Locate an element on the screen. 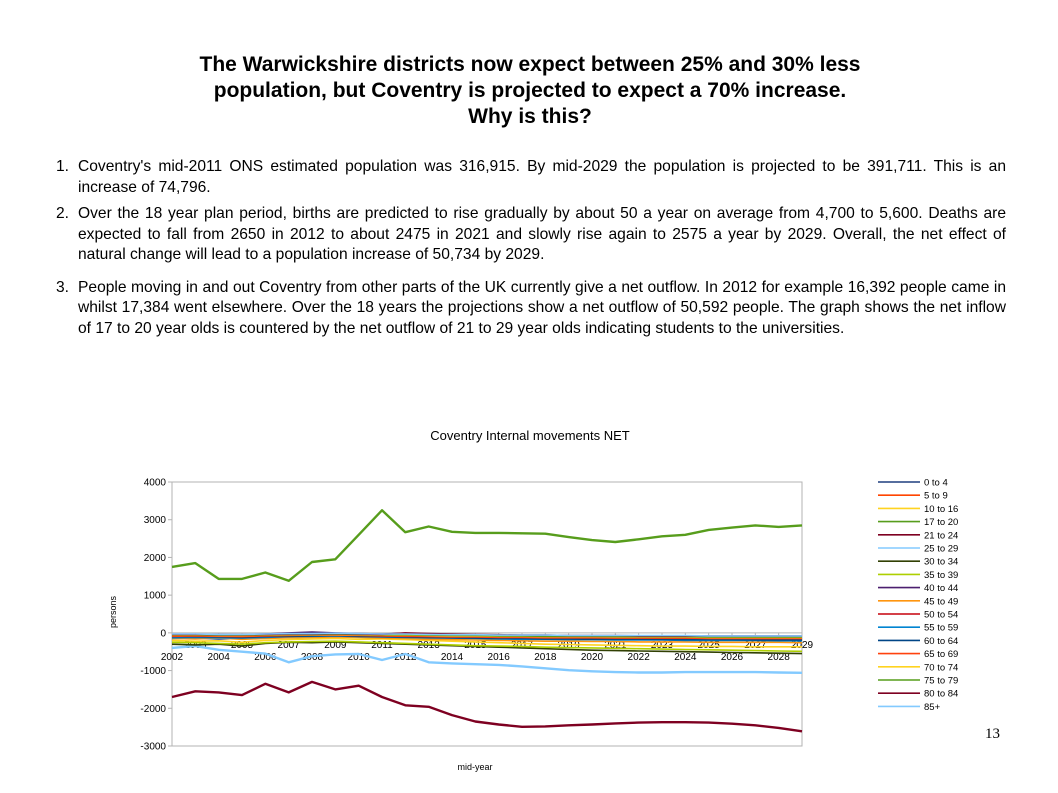  x-tick-label: 2029 is located at coordinates (802, 645).